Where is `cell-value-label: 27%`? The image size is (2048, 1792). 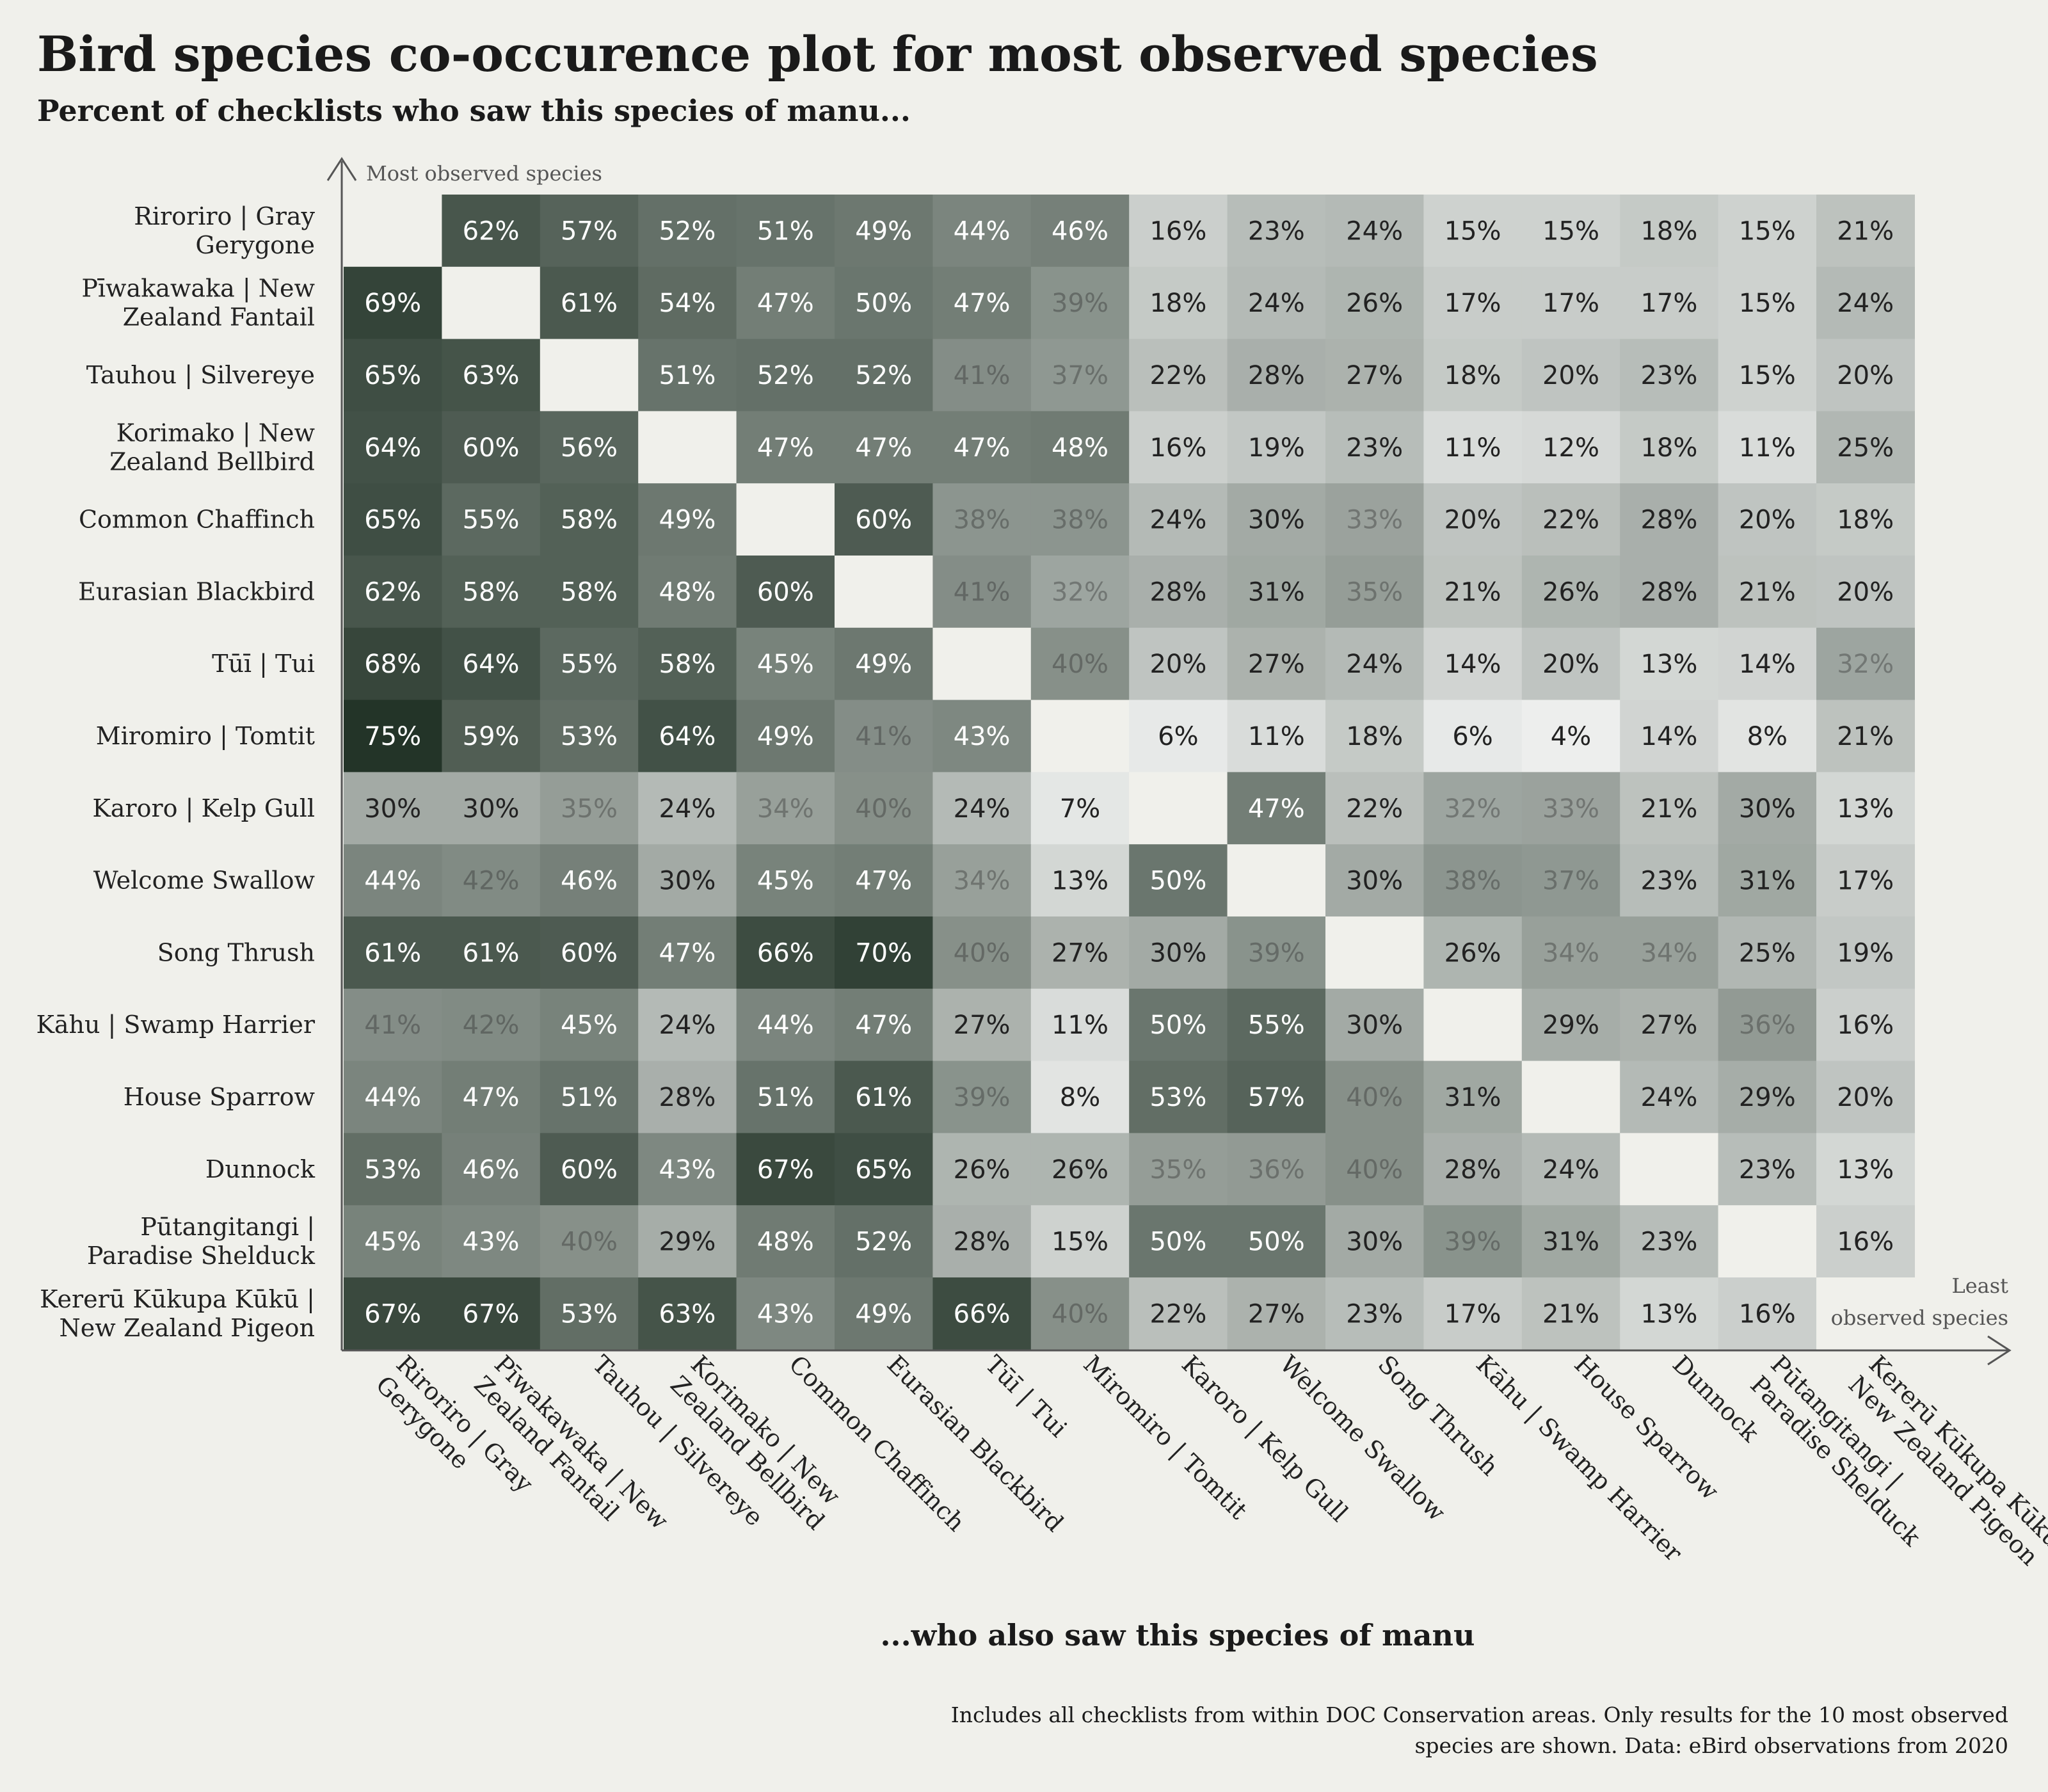
cell-value-label: 27% is located at coordinates (1276, 664).